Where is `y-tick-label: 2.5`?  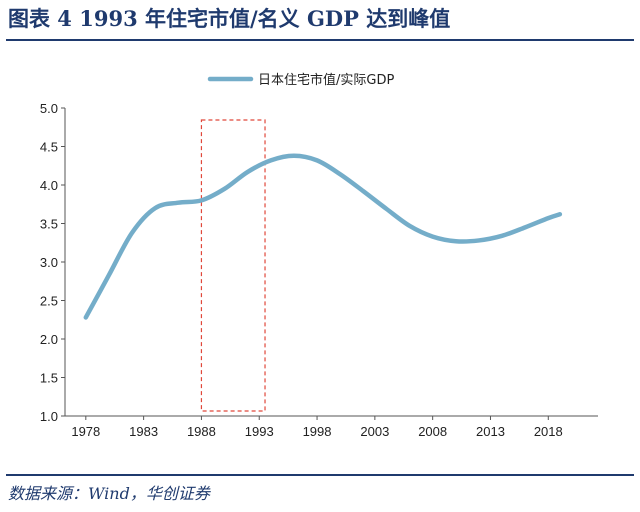 y-tick-label: 2.5 is located at coordinates (49, 301).